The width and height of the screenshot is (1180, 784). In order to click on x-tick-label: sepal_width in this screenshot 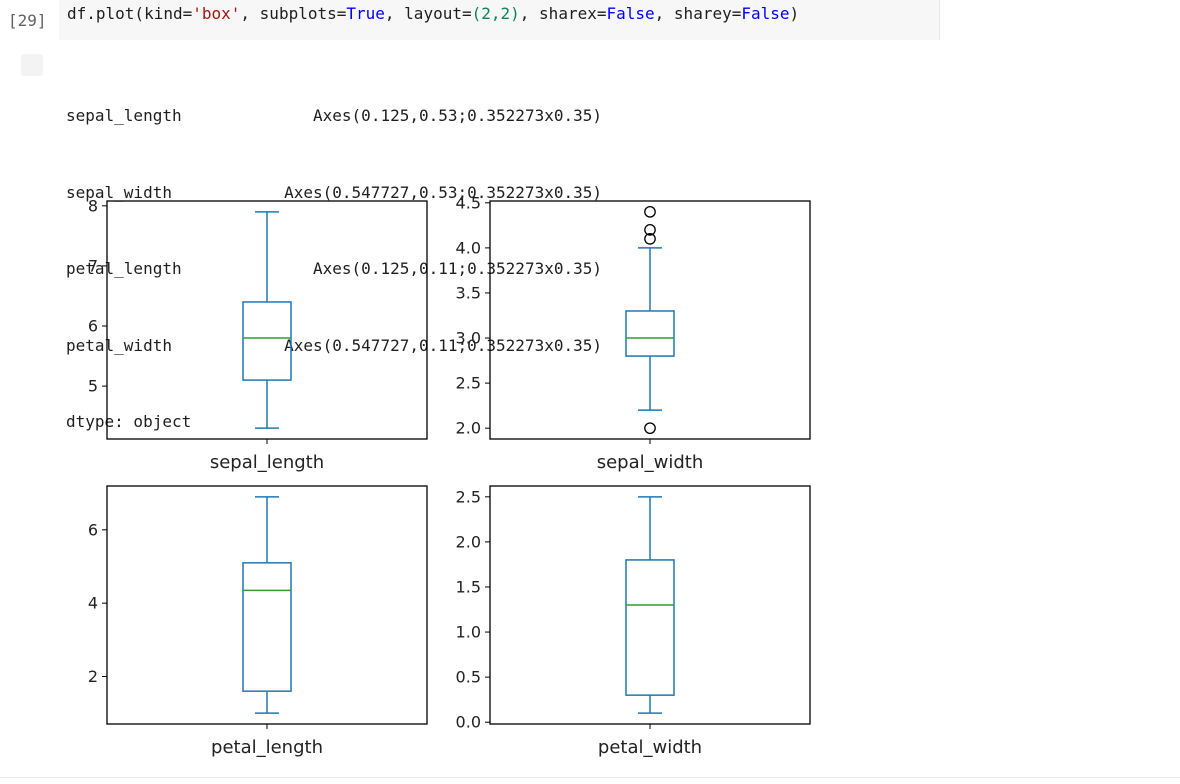, I will do `click(650, 462)`.